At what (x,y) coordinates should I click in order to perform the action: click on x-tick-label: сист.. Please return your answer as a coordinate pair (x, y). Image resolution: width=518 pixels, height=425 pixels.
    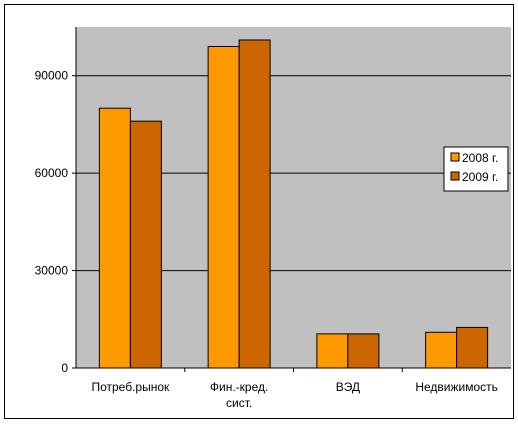
    Looking at the image, I should click on (239, 403).